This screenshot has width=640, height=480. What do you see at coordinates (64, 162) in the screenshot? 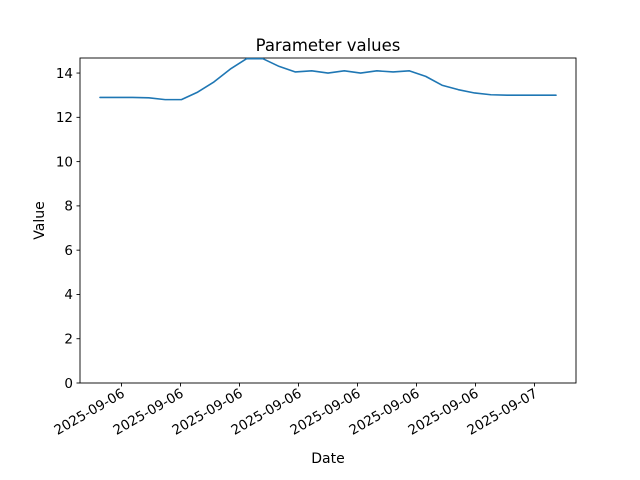
I see `y-tick-label: 10` at bounding box center [64, 162].